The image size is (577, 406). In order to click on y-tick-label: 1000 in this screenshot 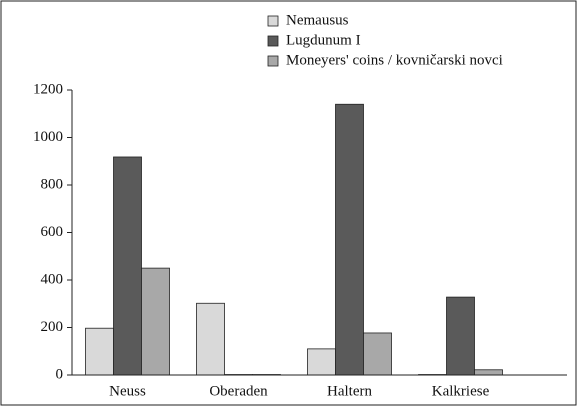, I will do `click(48, 137)`.